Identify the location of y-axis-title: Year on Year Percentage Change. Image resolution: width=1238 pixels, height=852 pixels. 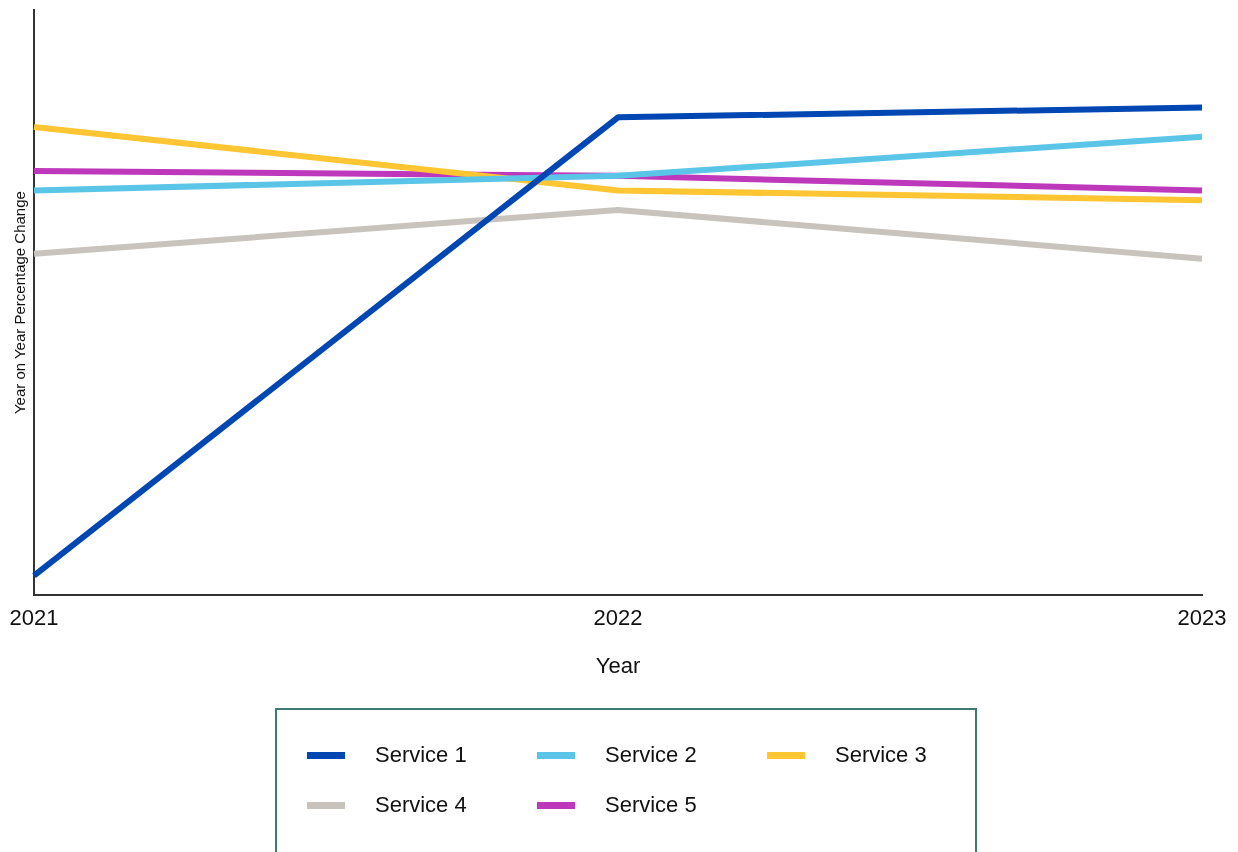
(20, 303).